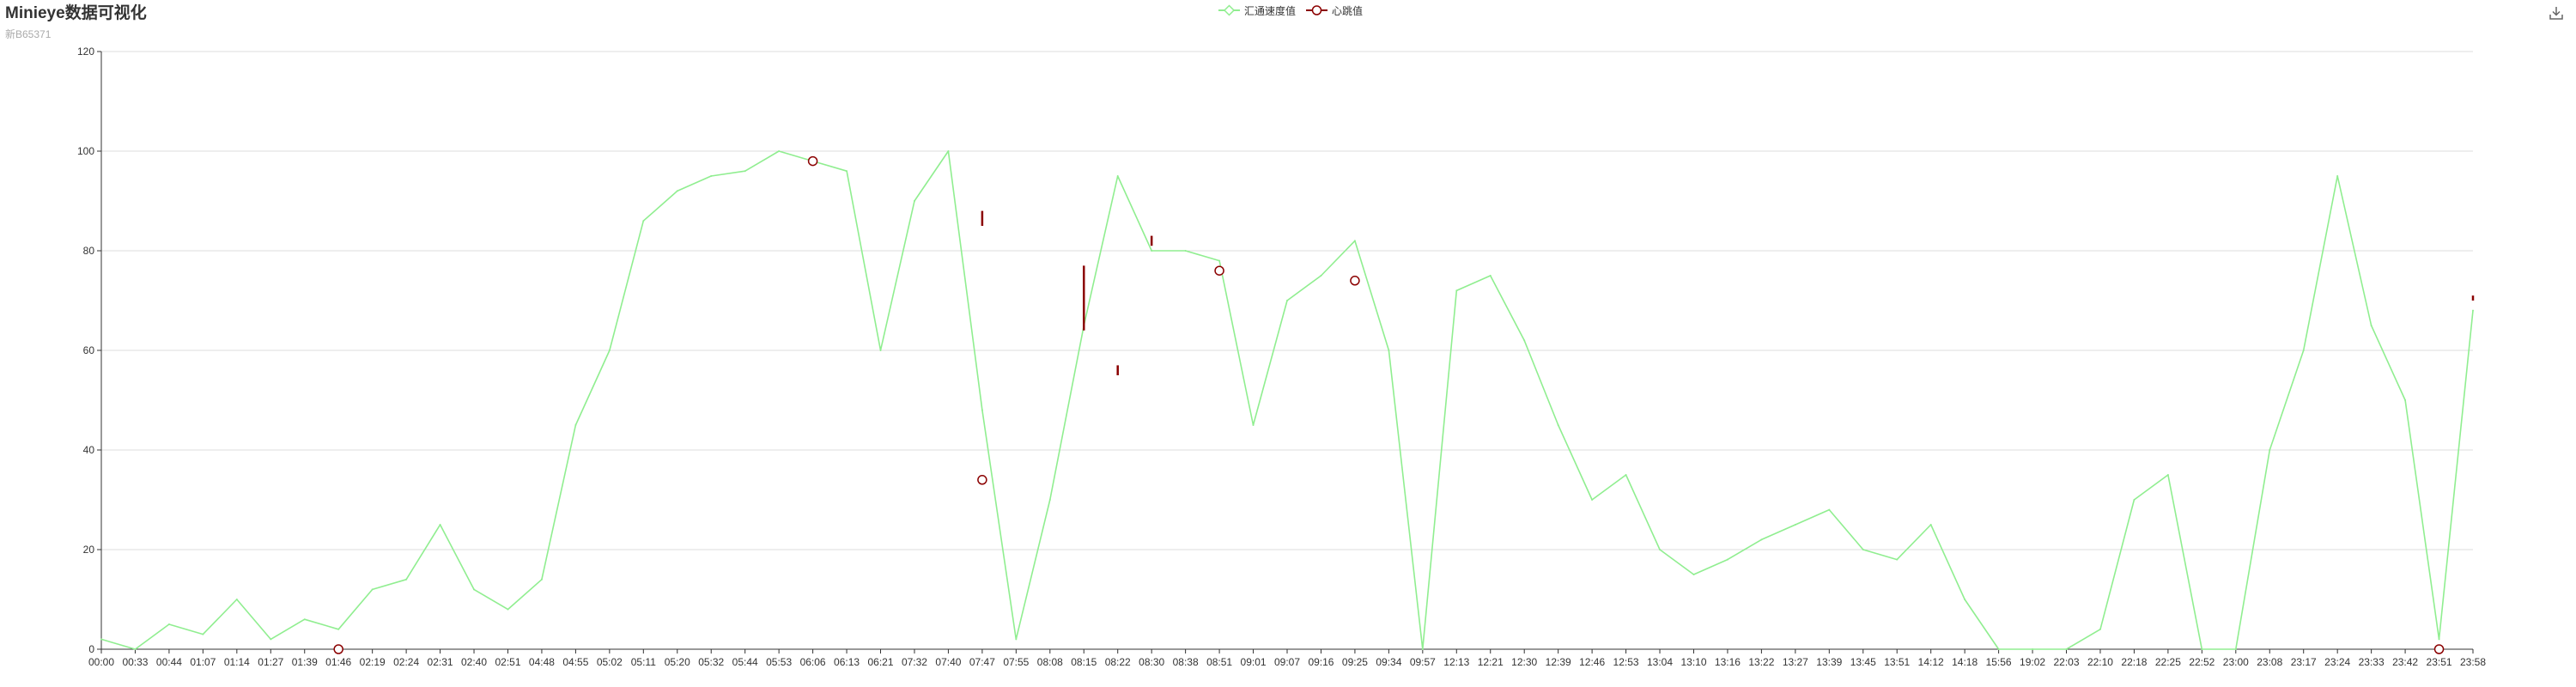 This screenshot has height=687, width=2576. I want to click on x-tick-label: 07:55, so click(1016, 662).